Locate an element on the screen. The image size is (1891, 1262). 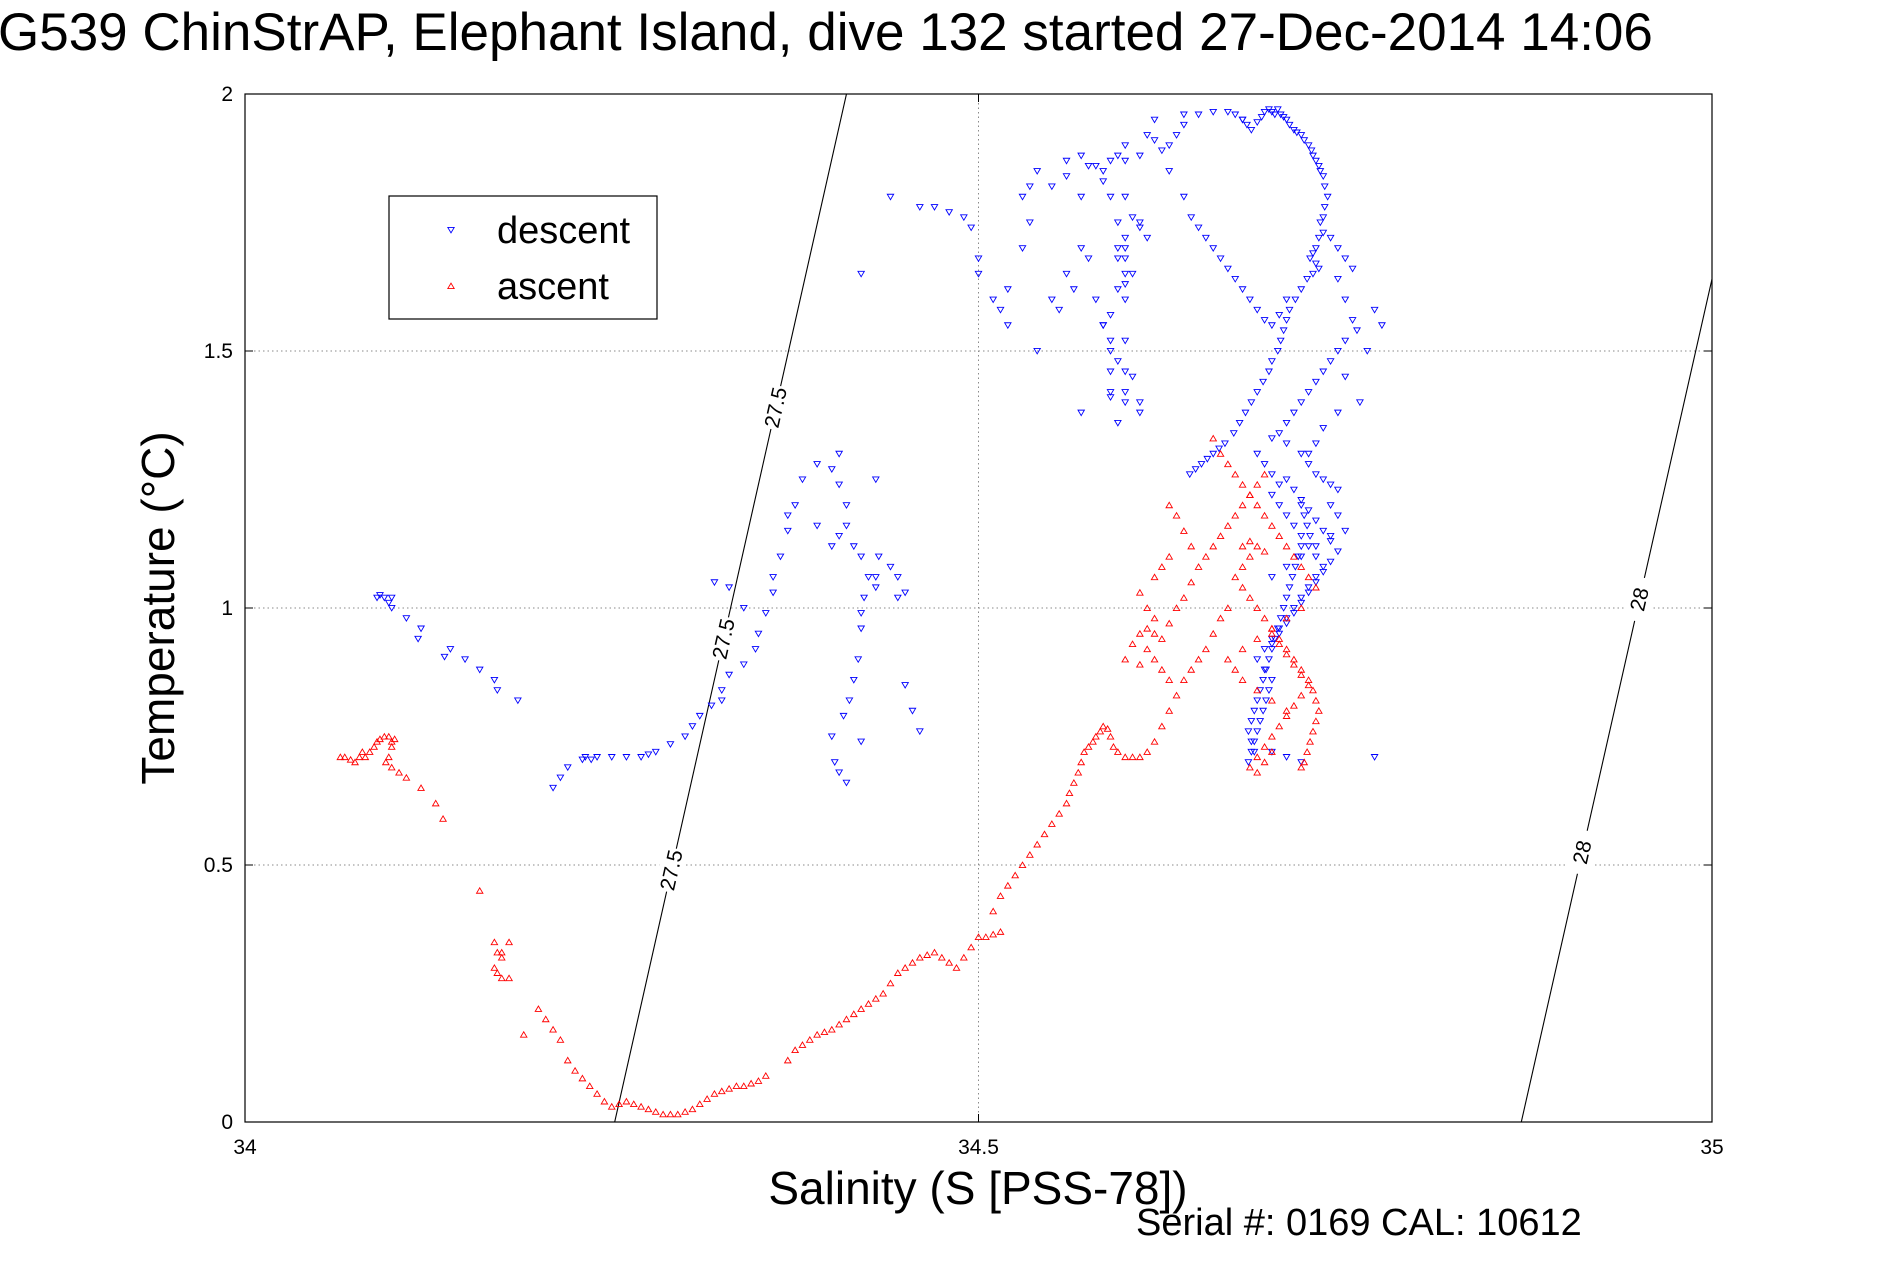
isopycnal-label: 27.5 is located at coordinates (671, 870).